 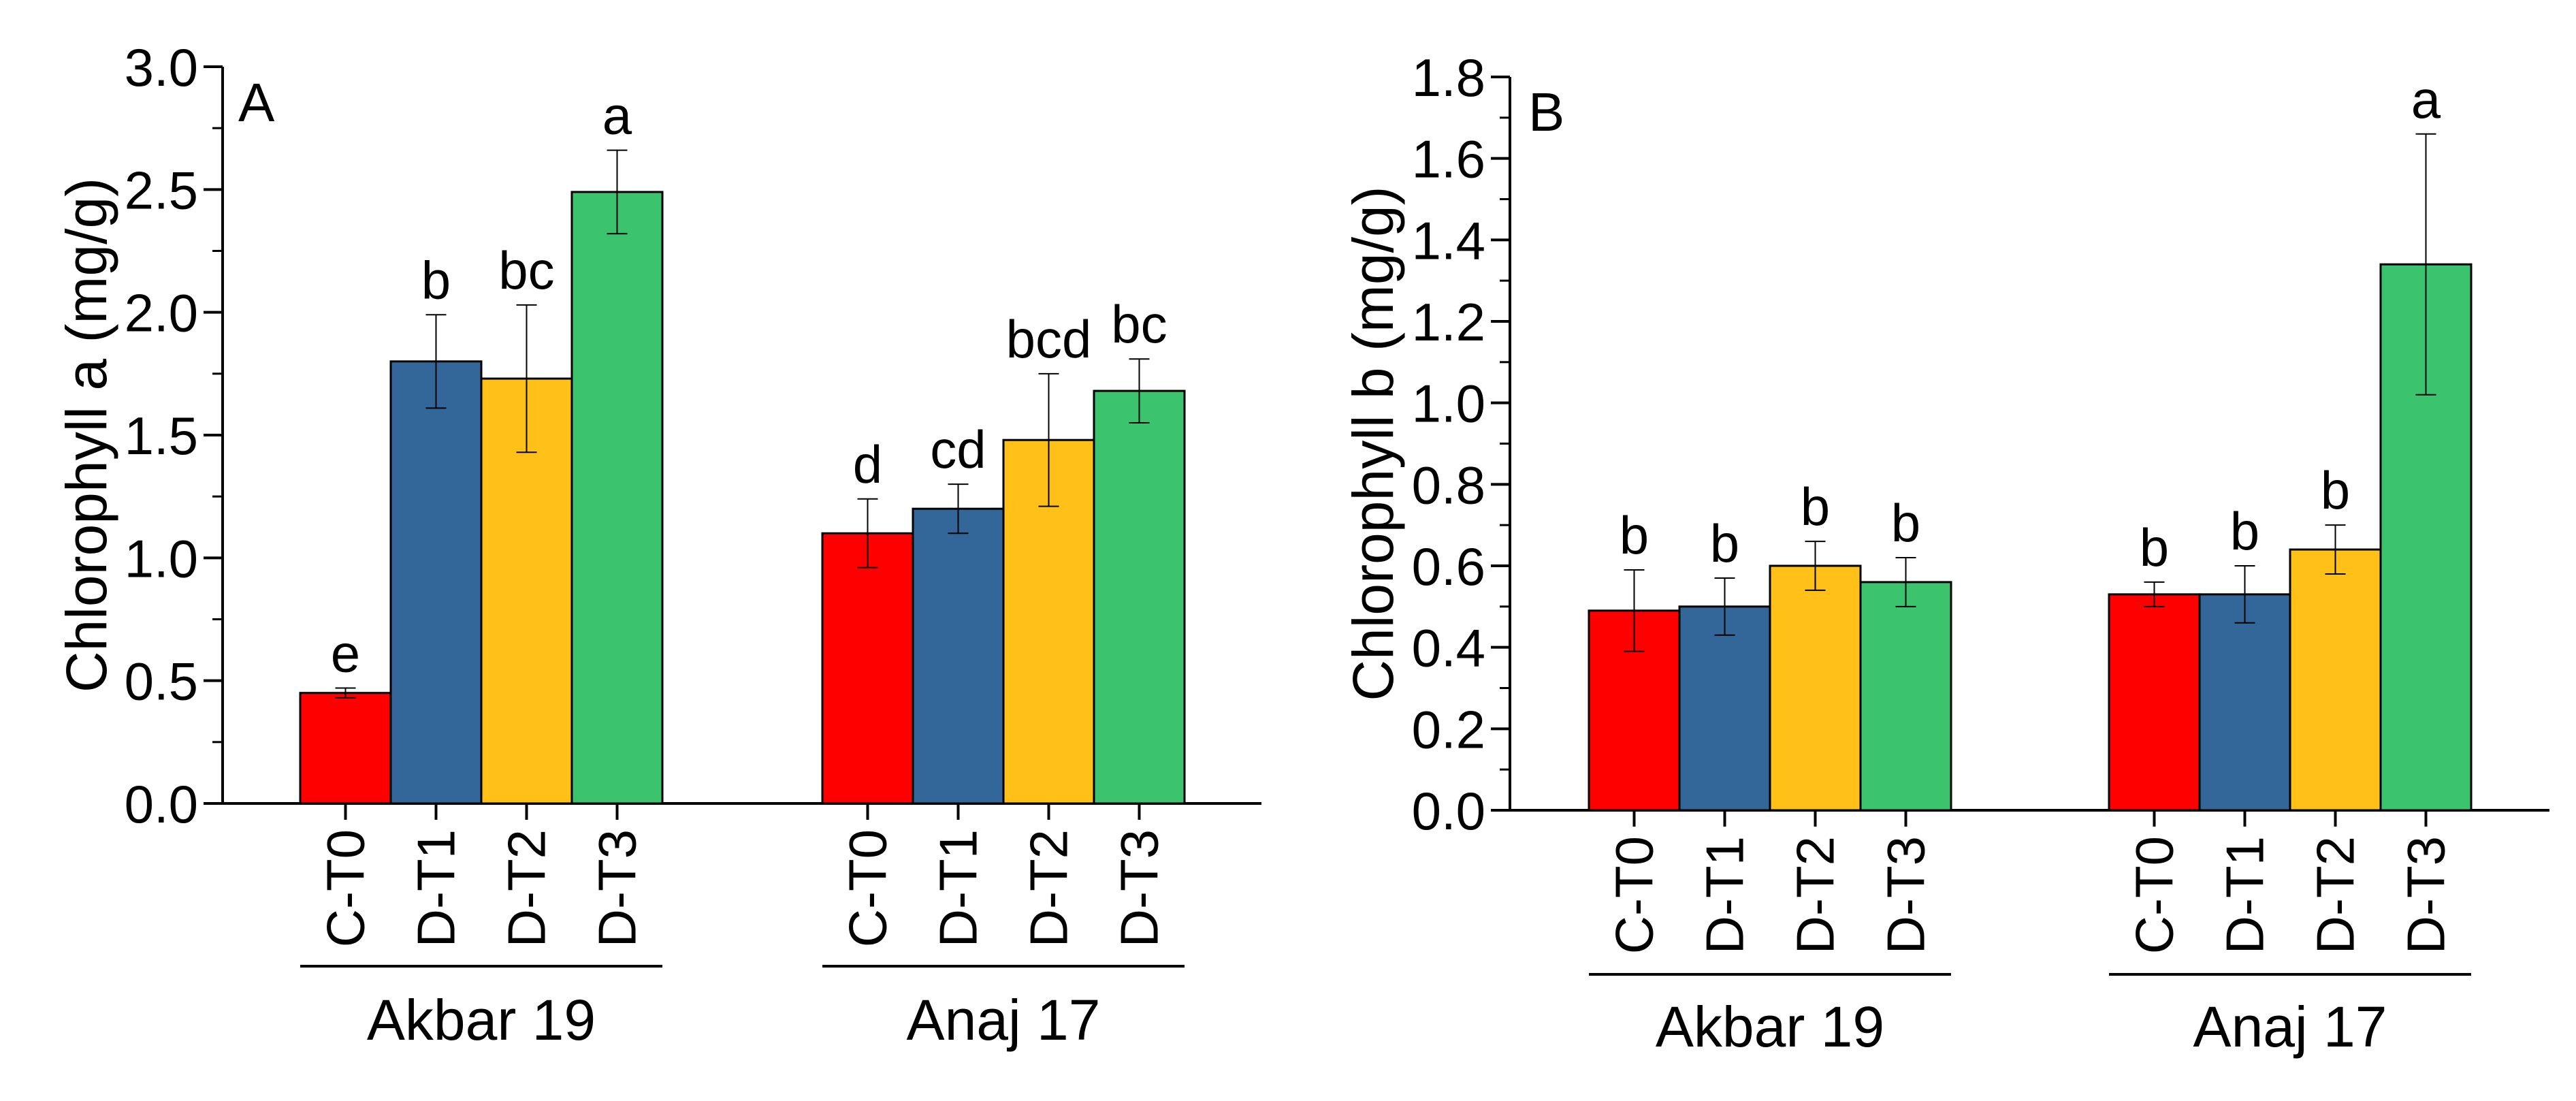 What do you see at coordinates (1448, 485) in the screenshot?
I see `y-tick-label: 0.8` at bounding box center [1448, 485].